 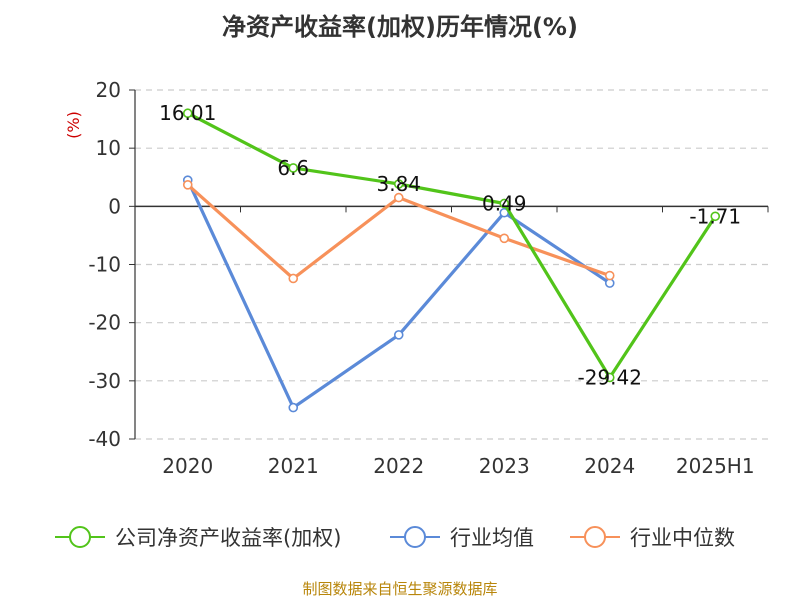 I want to click on data-label: -29.42, so click(x=610, y=377).